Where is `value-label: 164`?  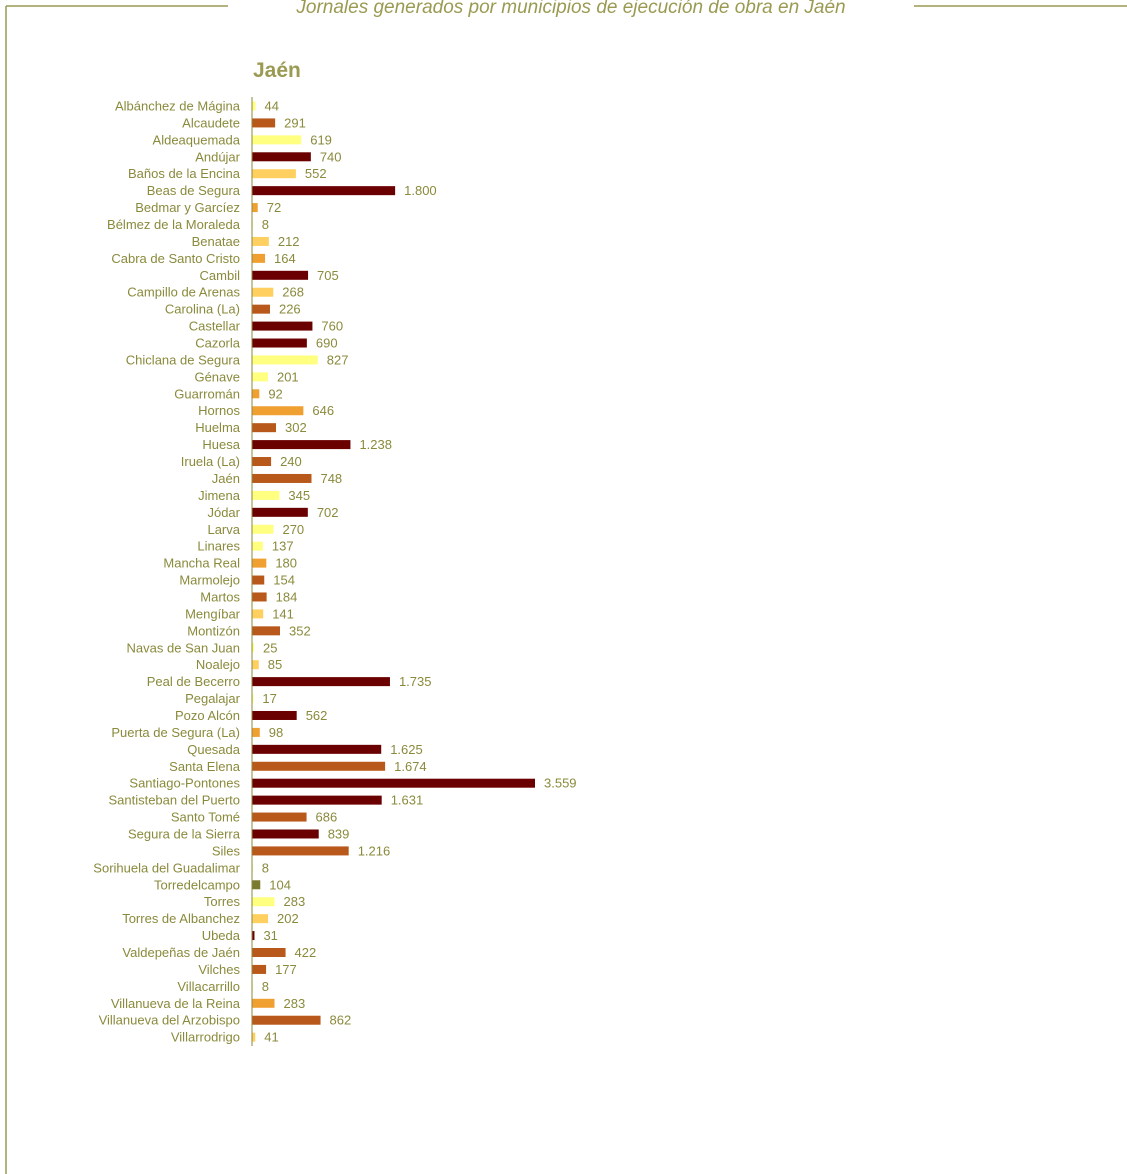 value-label: 164 is located at coordinates (285, 258).